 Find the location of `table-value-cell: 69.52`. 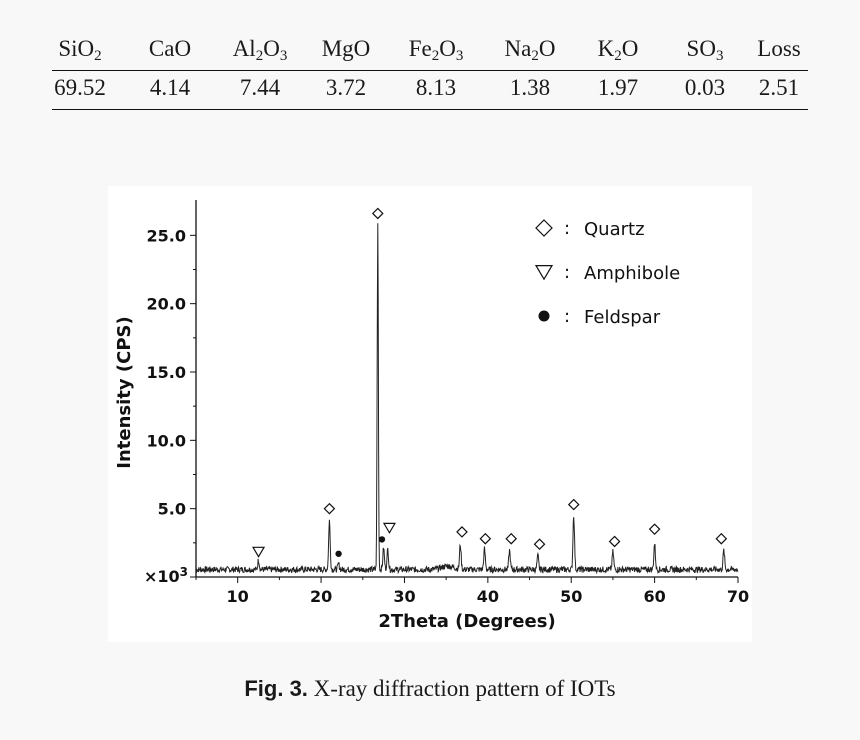

table-value-cell: 69.52 is located at coordinates (80, 87).